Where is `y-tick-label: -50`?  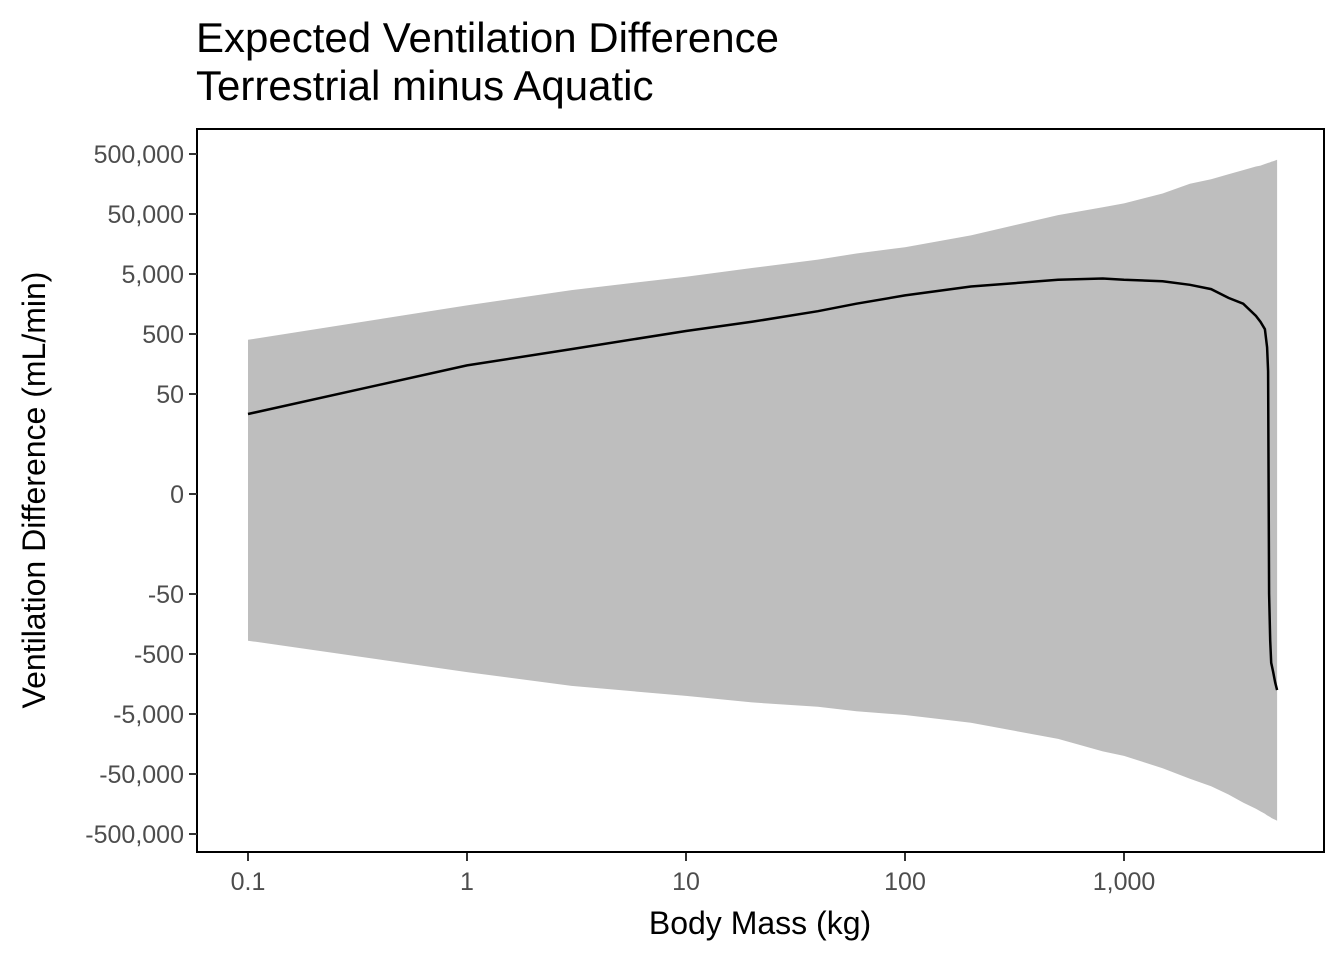
y-tick-label: -50 is located at coordinates (166, 595).